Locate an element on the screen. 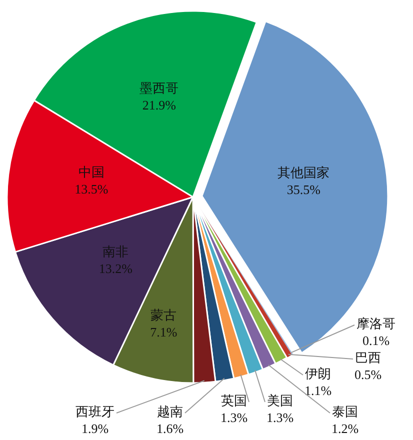 The width and height of the screenshot is (413, 440). slice-label: 巴西 is located at coordinates (368, 357).